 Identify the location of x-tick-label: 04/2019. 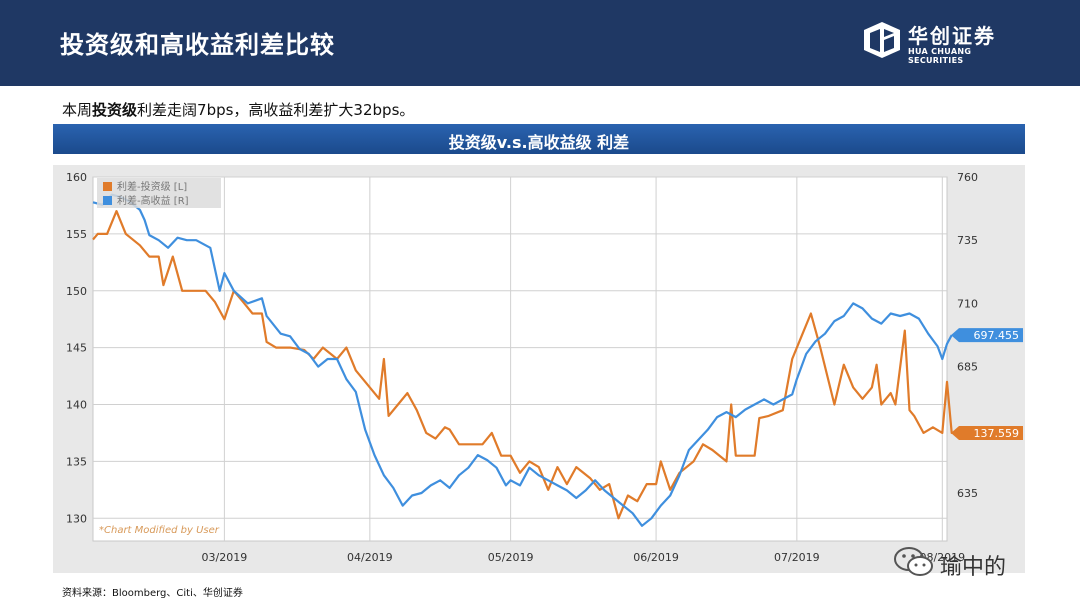
(370, 557).